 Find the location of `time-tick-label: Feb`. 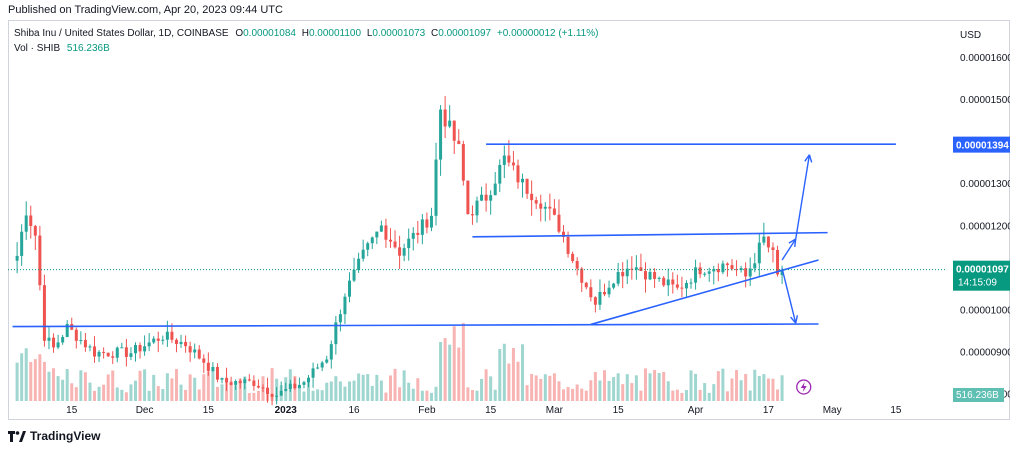

time-tick-label: Feb is located at coordinates (427, 410).